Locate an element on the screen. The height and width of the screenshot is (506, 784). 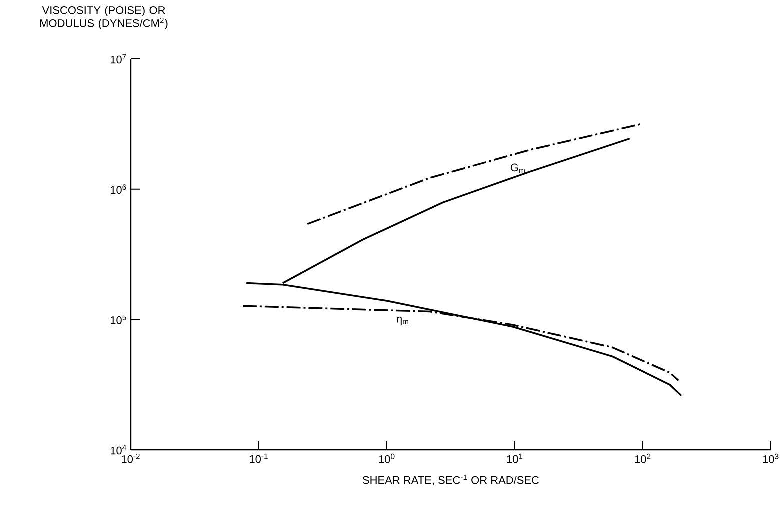
x-tick-label: 10$^{1}$ is located at coordinates (515, 459).